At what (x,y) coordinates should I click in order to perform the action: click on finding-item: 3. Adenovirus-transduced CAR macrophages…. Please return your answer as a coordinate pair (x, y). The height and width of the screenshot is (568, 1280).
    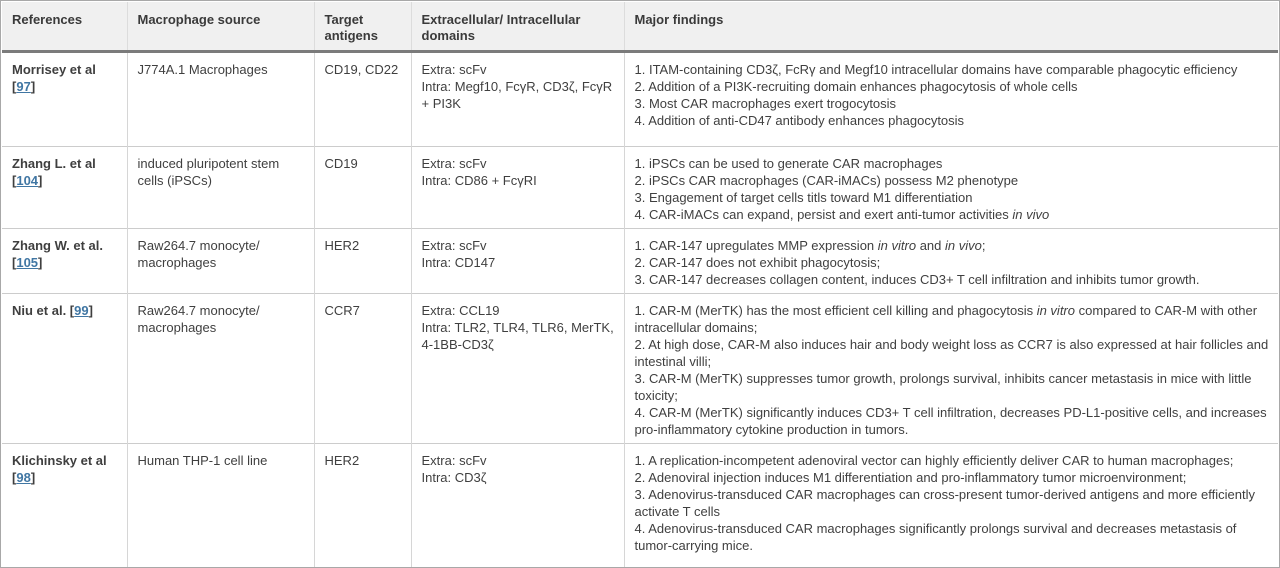
    Looking at the image, I should click on (953, 503).